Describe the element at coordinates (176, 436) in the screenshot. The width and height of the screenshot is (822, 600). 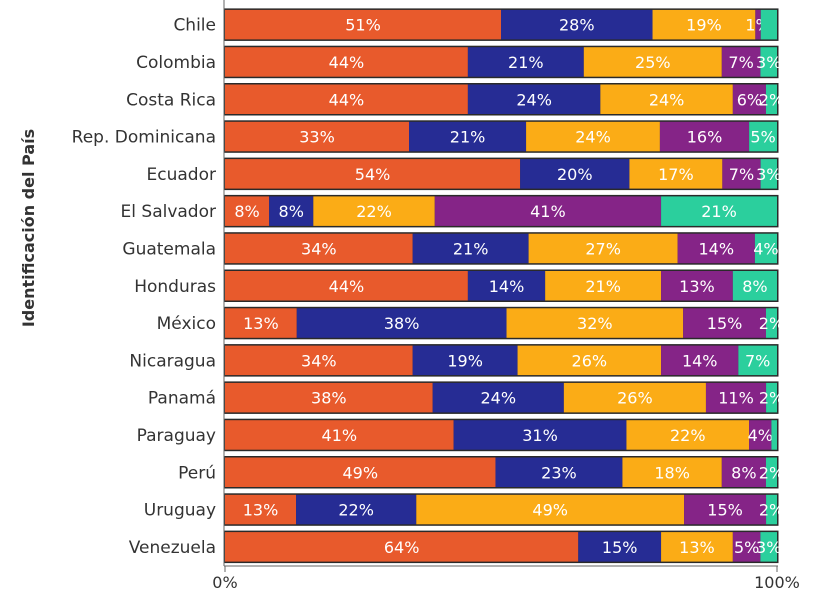
I see `category-label: Paraguay` at that location.